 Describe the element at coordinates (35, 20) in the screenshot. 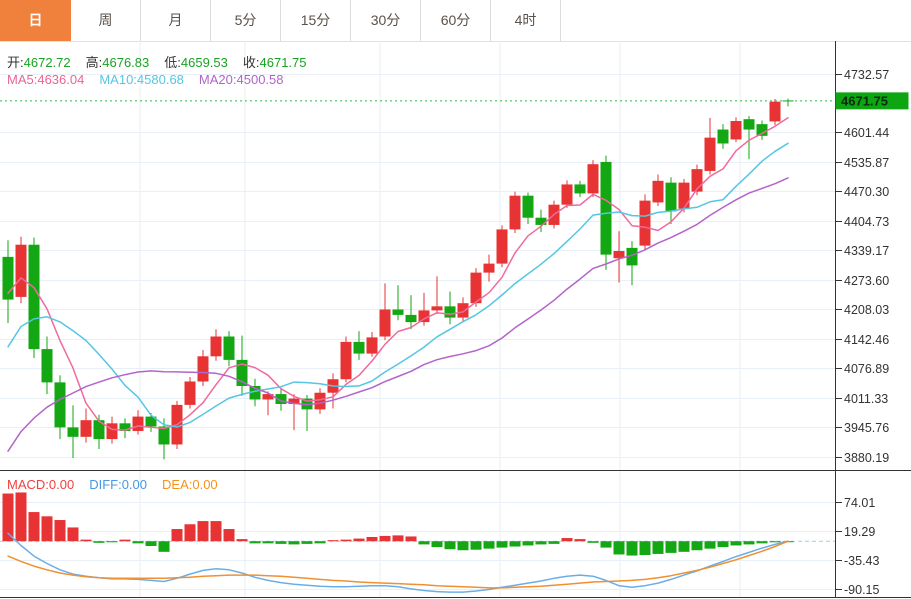

I see `tab-day: 日` at that location.